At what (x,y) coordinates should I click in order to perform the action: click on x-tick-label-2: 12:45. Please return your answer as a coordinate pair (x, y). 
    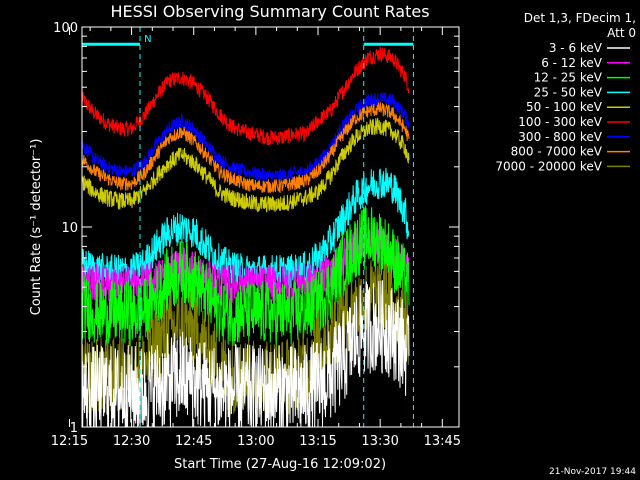
    Looking at the image, I should click on (193, 441).